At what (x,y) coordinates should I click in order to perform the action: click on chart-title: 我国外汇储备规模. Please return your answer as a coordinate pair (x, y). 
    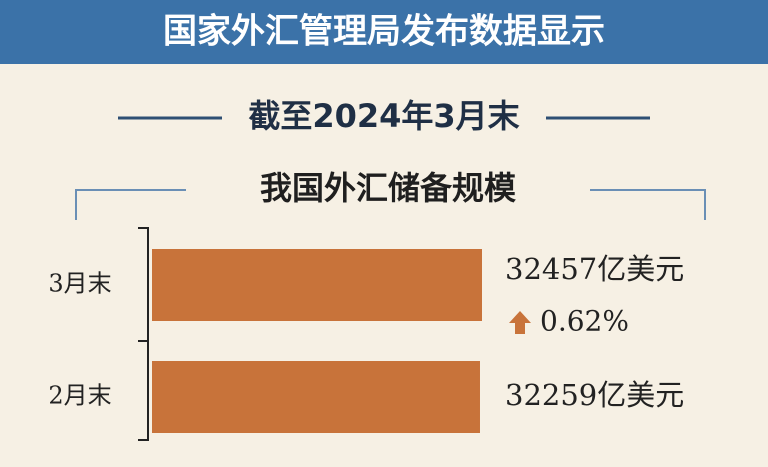
    Looking at the image, I should click on (388, 188).